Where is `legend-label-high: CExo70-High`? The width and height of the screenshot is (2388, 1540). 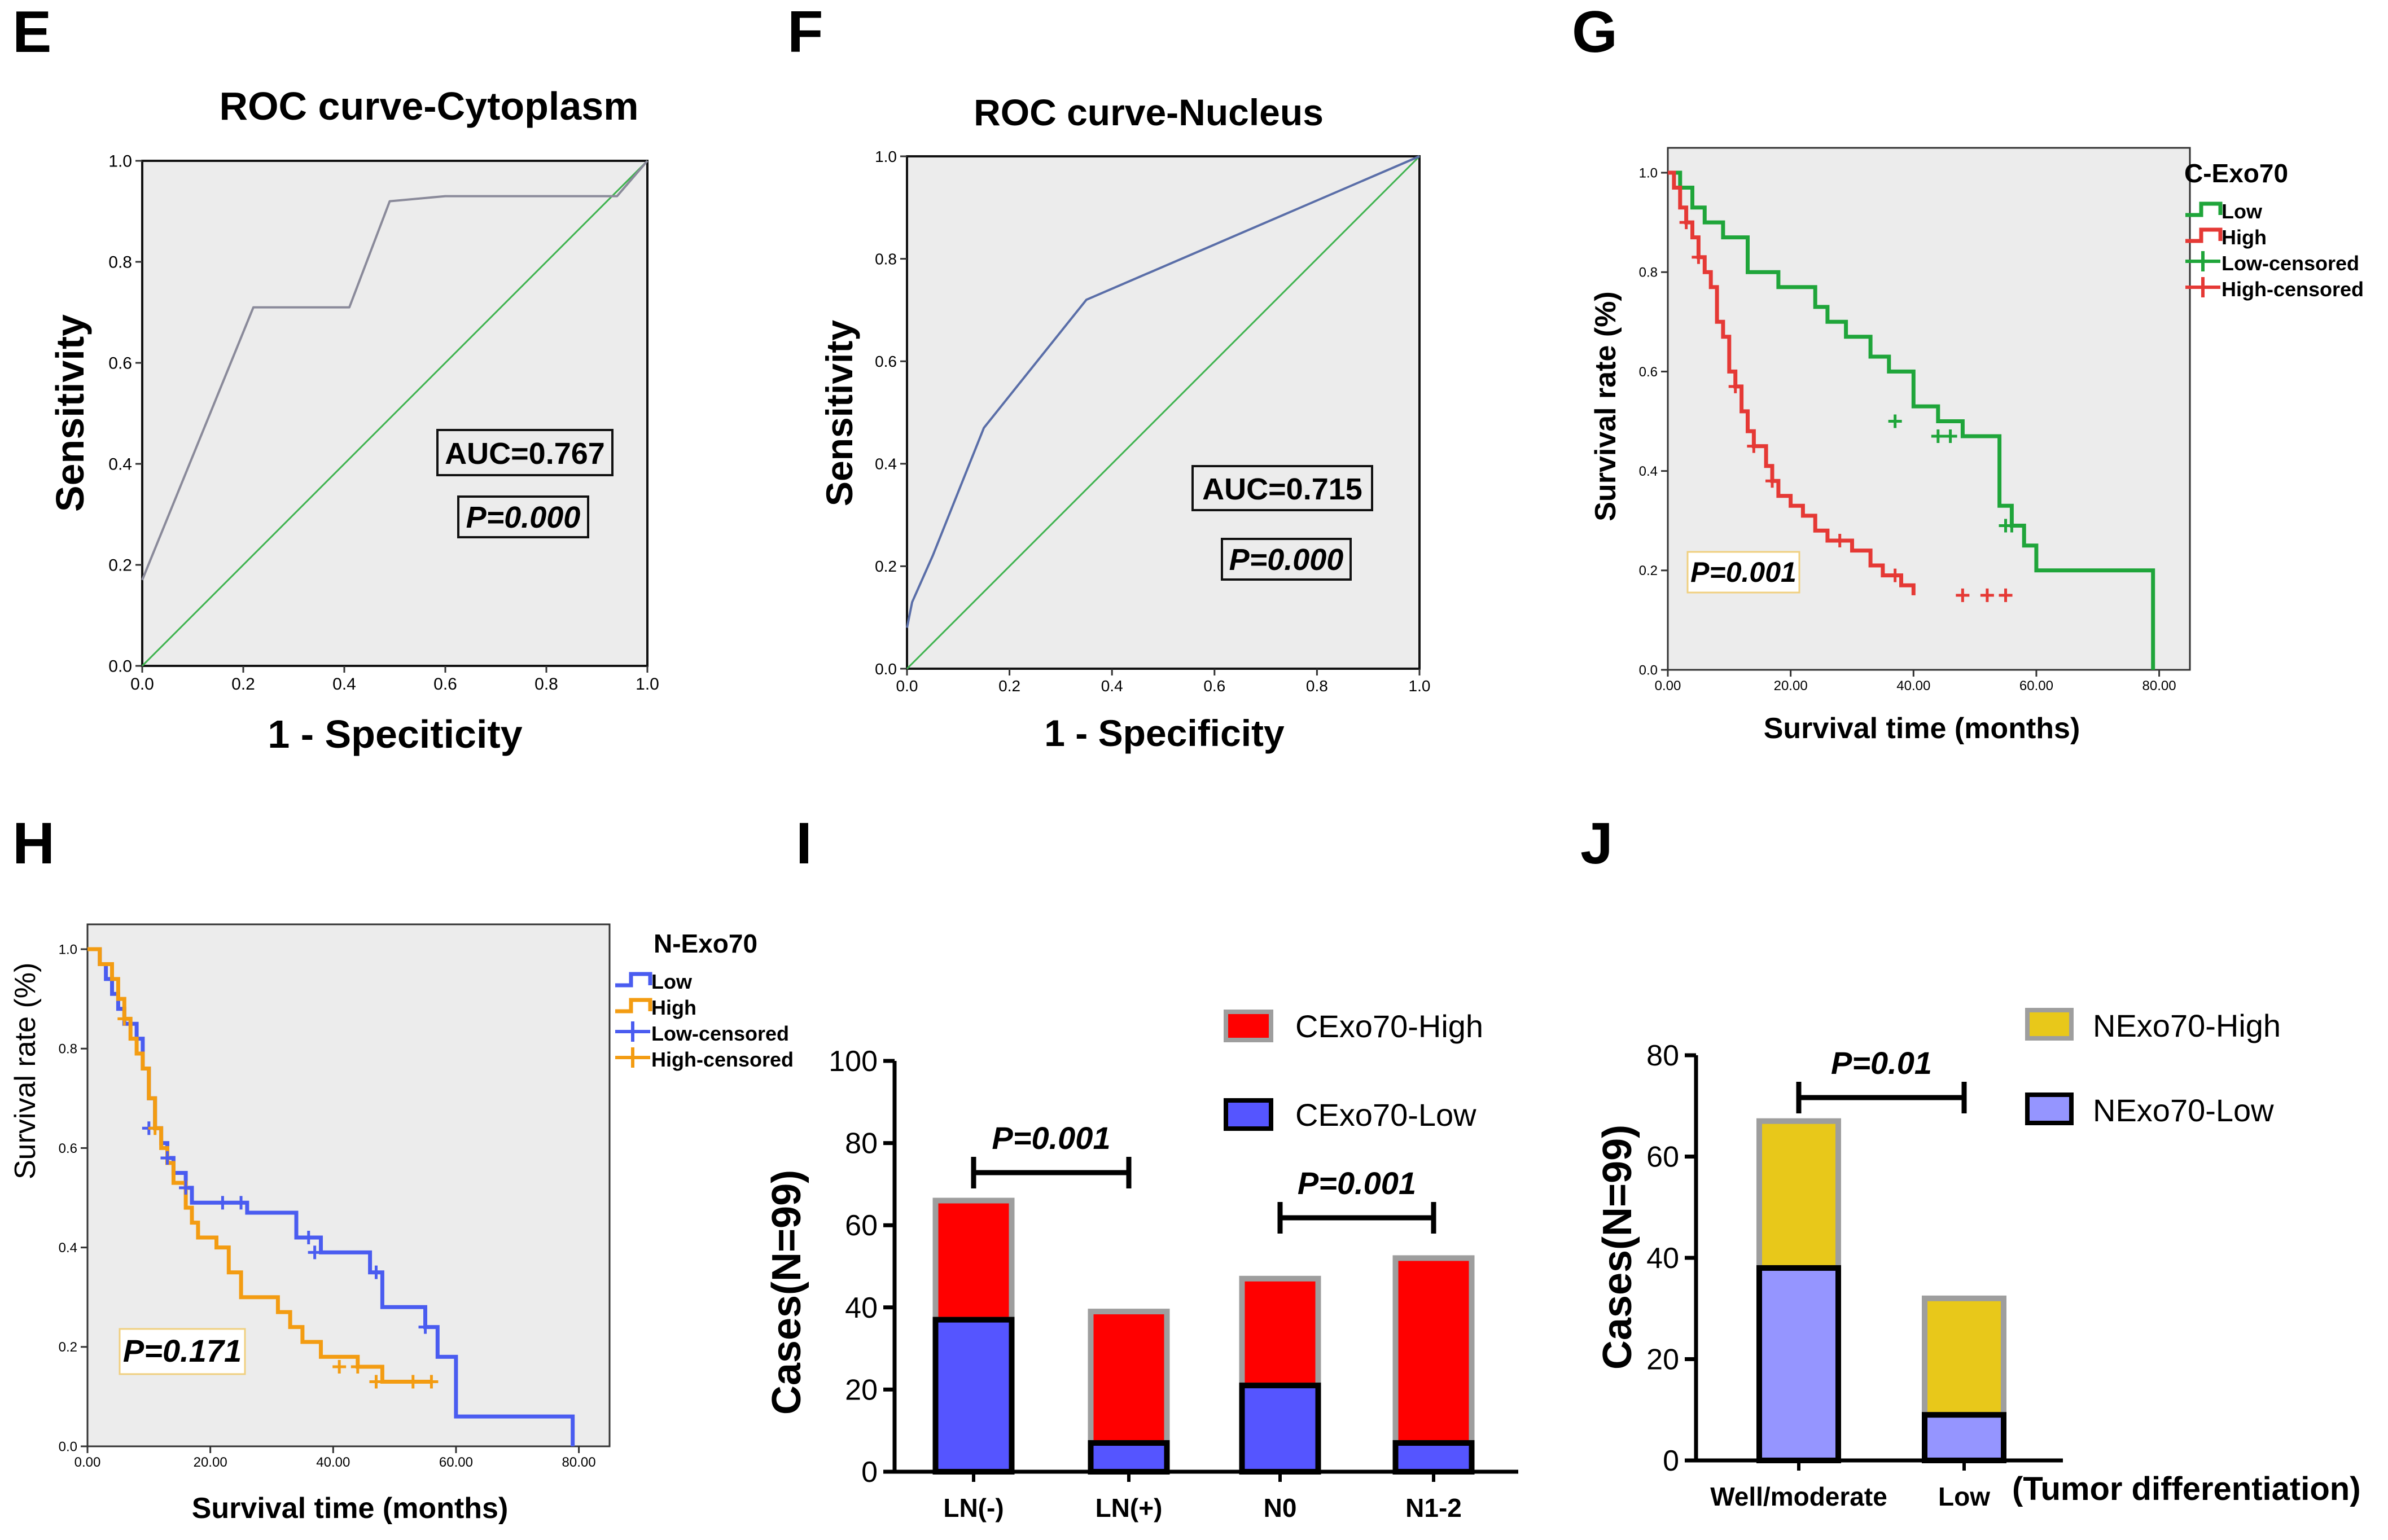 legend-label-high: CExo70-High is located at coordinates (1389, 1026).